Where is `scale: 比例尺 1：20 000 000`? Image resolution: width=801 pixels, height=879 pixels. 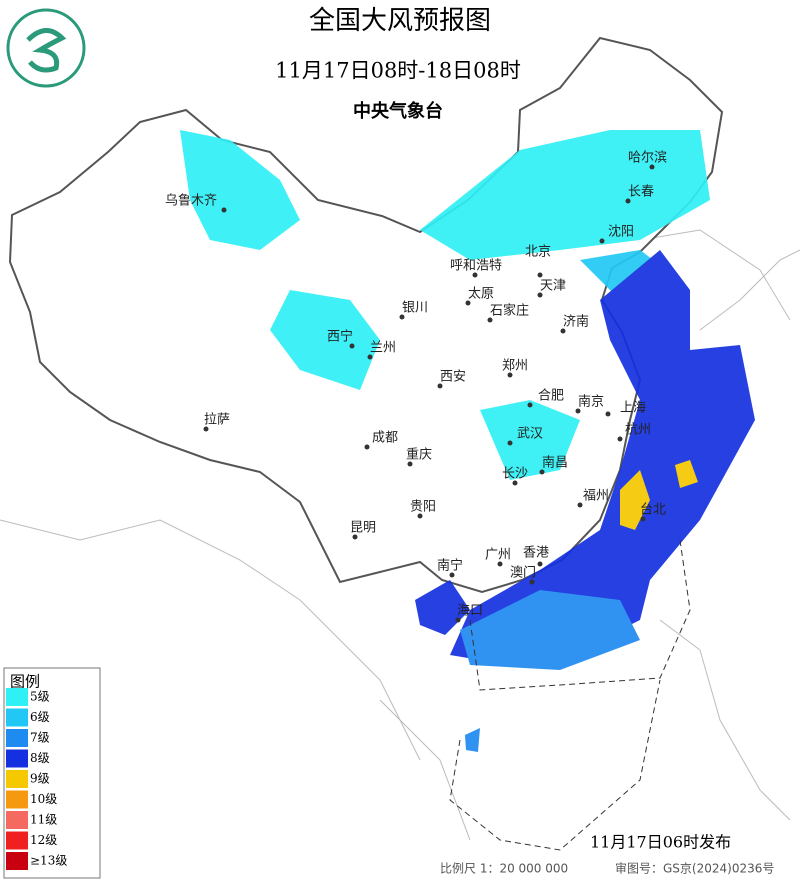 scale: 比例尺 1：20 000 000 is located at coordinates (504, 869).